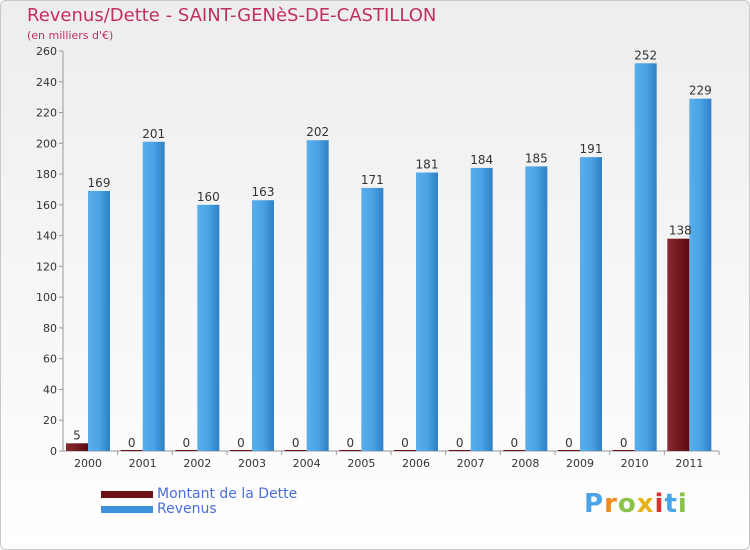  Describe the element at coordinates (143, 463) in the screenshot. I see `x-tick-label: 2001` at that location.